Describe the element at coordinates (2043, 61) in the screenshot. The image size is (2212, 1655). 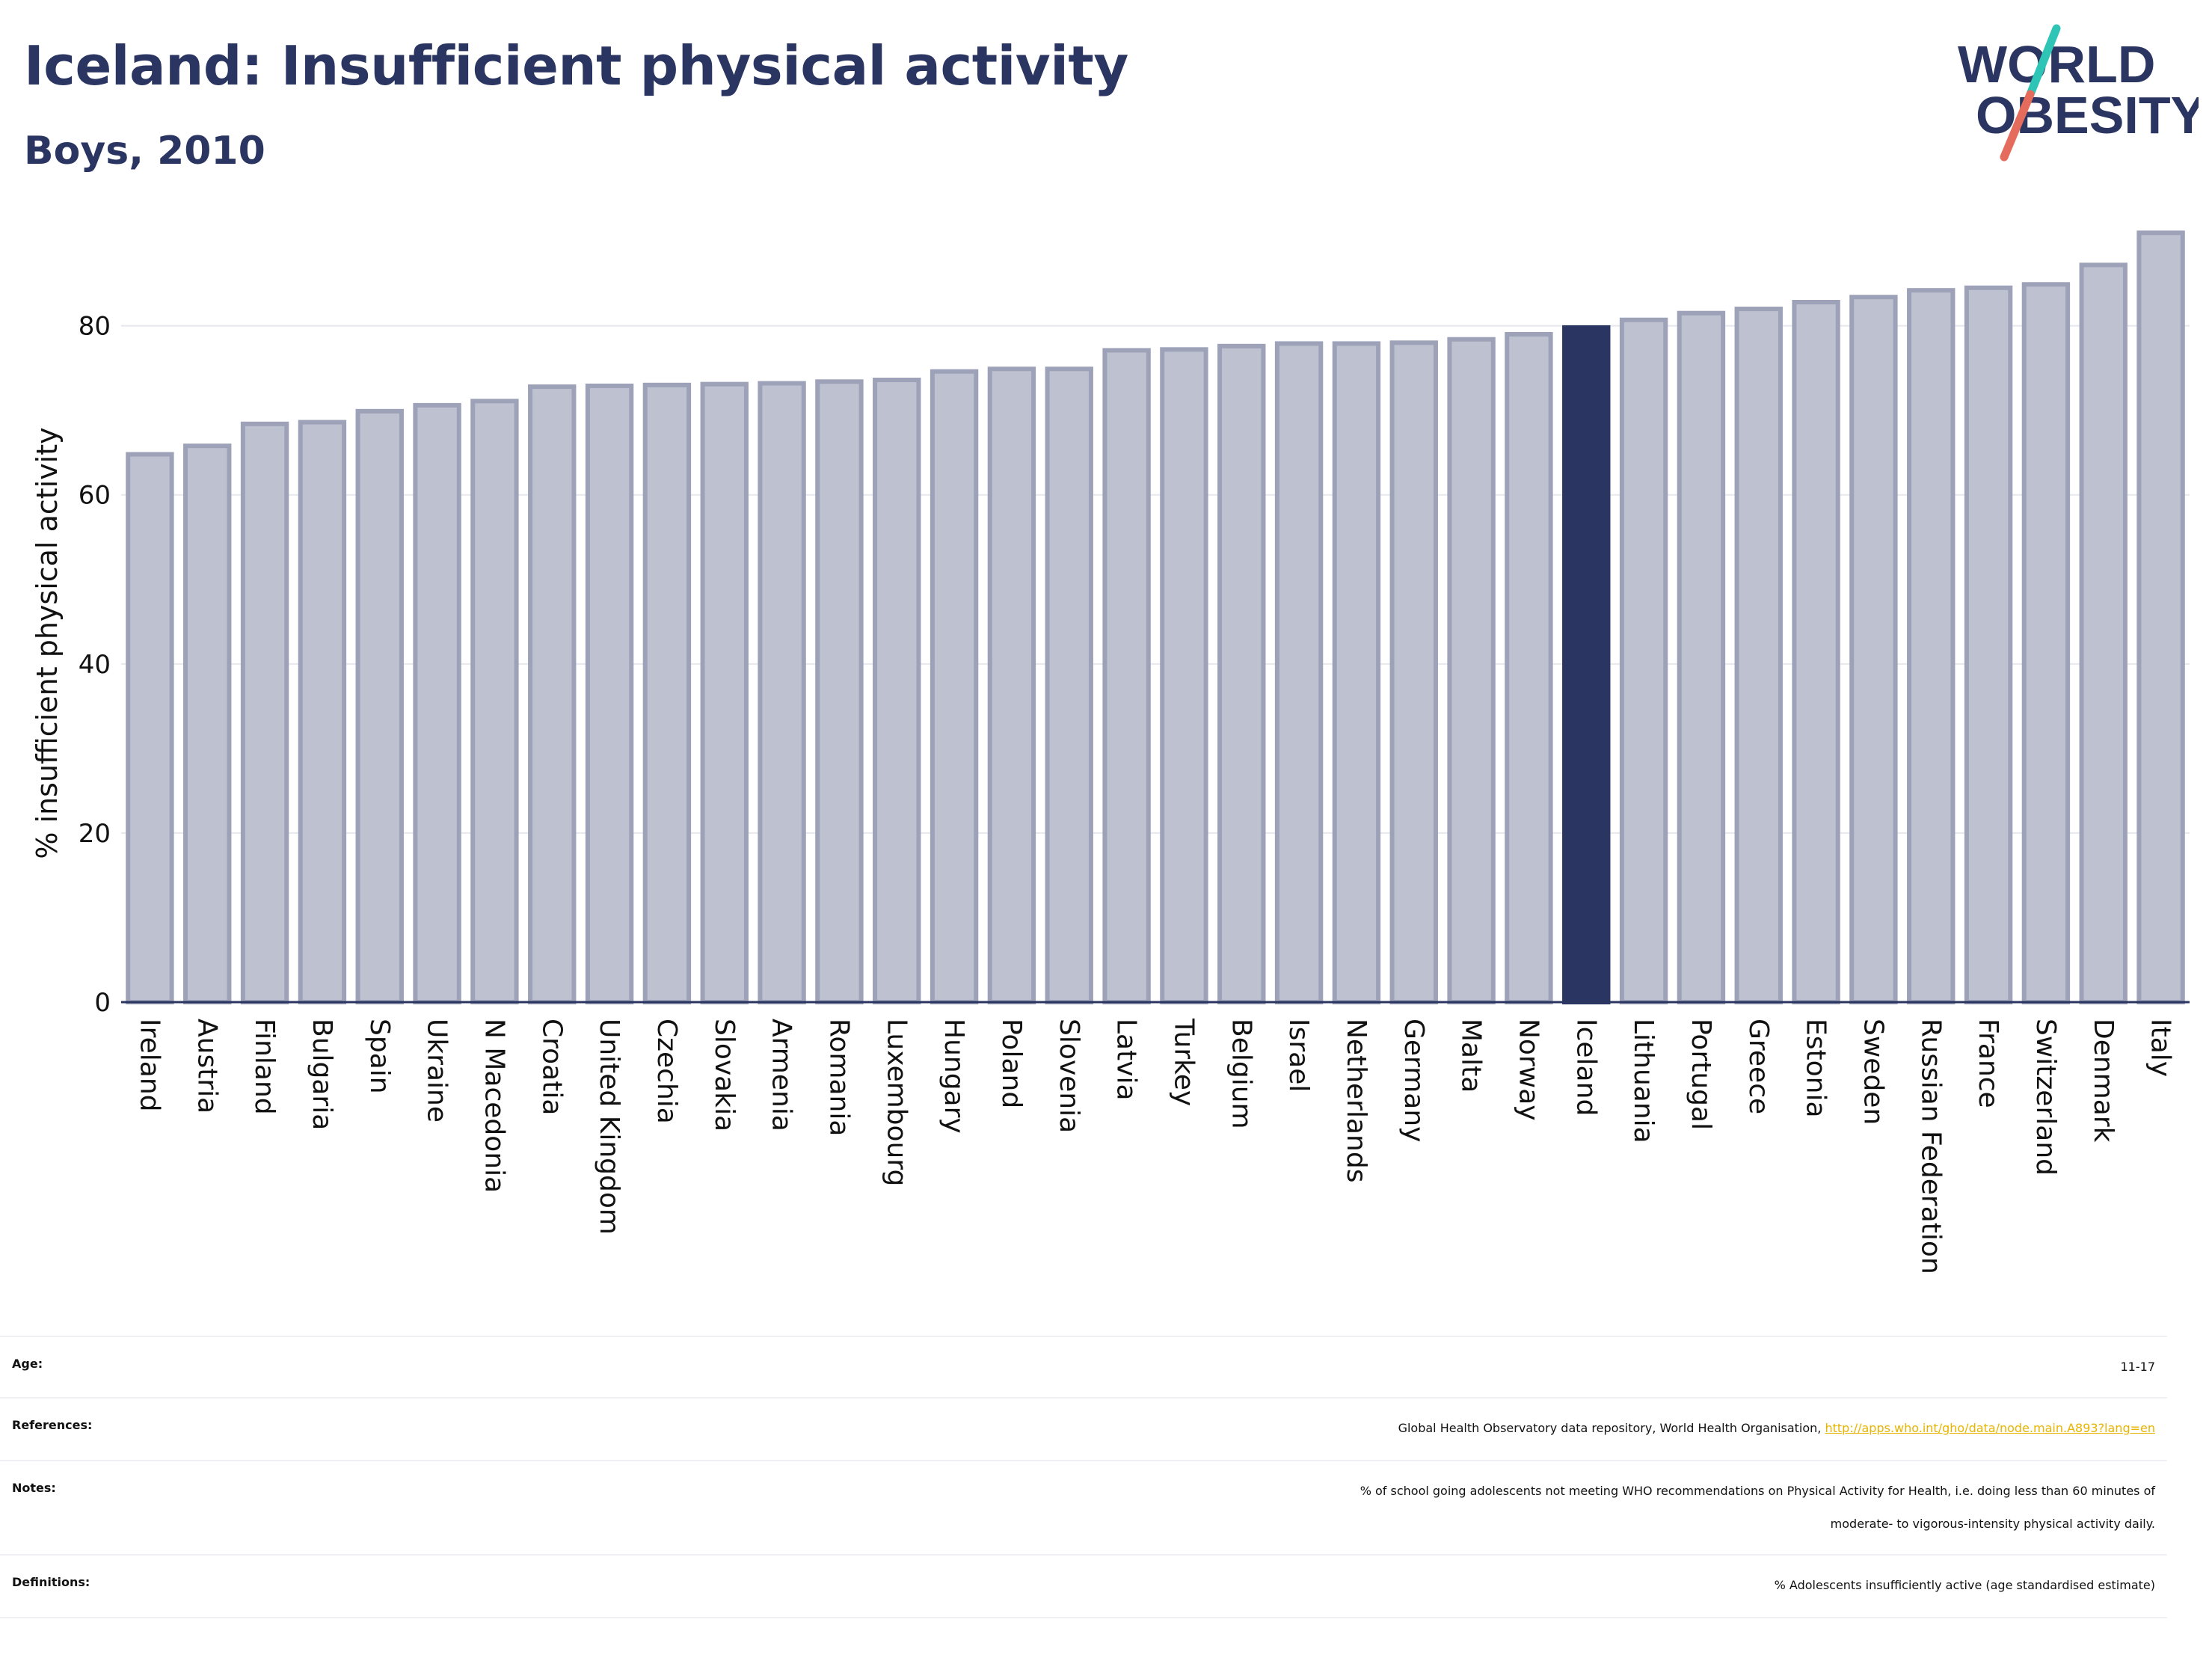
I see `logo-slash-teal-icon` at that location.